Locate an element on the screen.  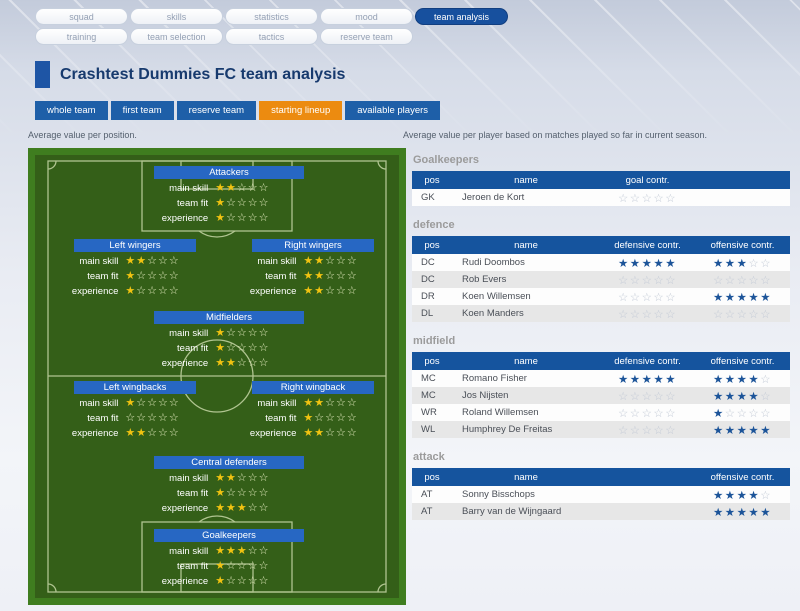
pitch-caption: Average value per position. is located at coordinates (82, 135).